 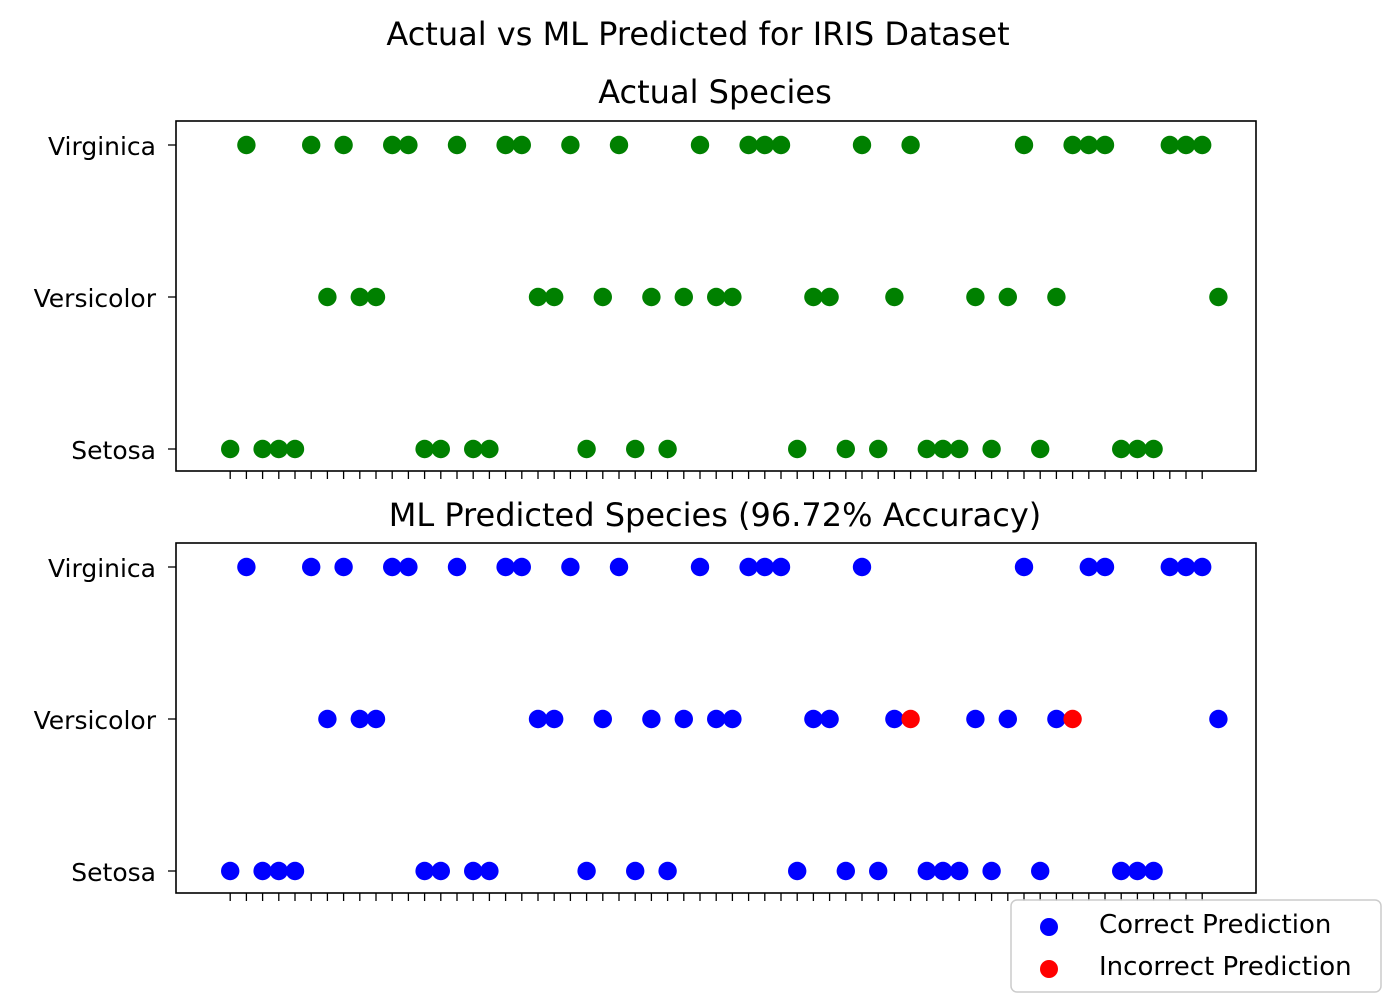 What do you see at coordinates (1225, 967) in the screenshot?
I see `legend-label-incorrect: Incorrect Prediction` at bounding box center [1225, 967].